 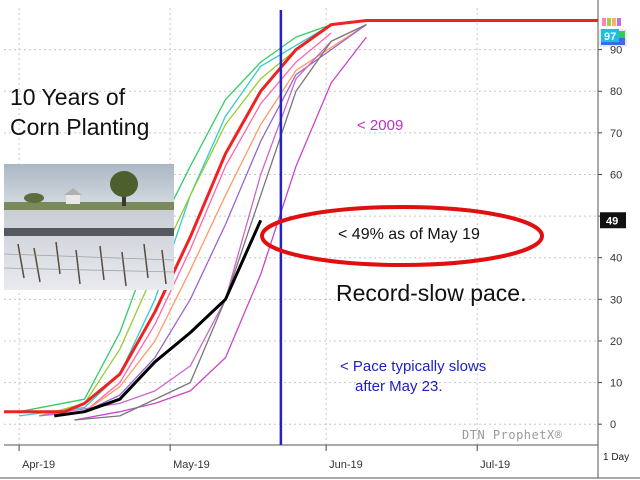 What do you see at coordinates (80, 127) in the screenshot?
I see `chart-title-line-2: Corn Planting` at bounding box center [80, 127].